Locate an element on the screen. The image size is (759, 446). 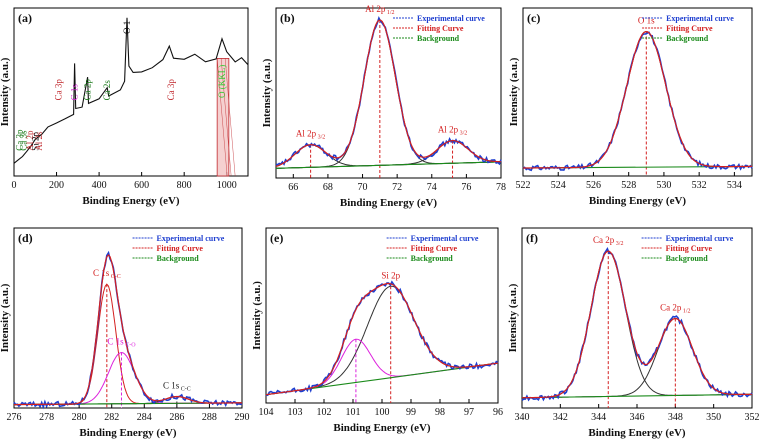
kkl-highlight is located at coordinates (223, 117).